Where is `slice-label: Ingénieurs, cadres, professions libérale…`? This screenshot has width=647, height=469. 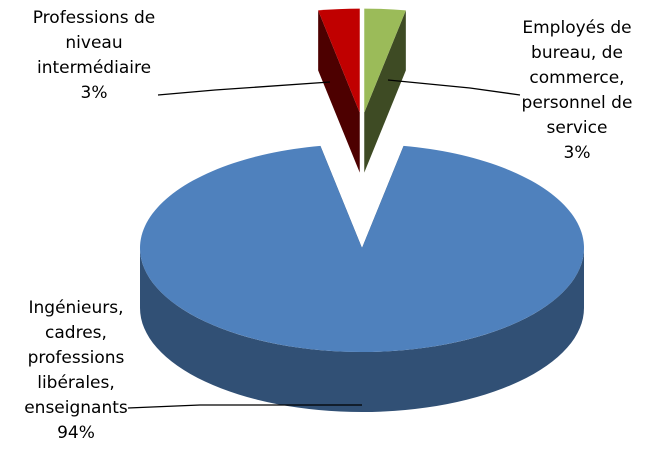
slice-label: Ingénieurs, cadres, professions libérale… is located at coordinates (76, 371).